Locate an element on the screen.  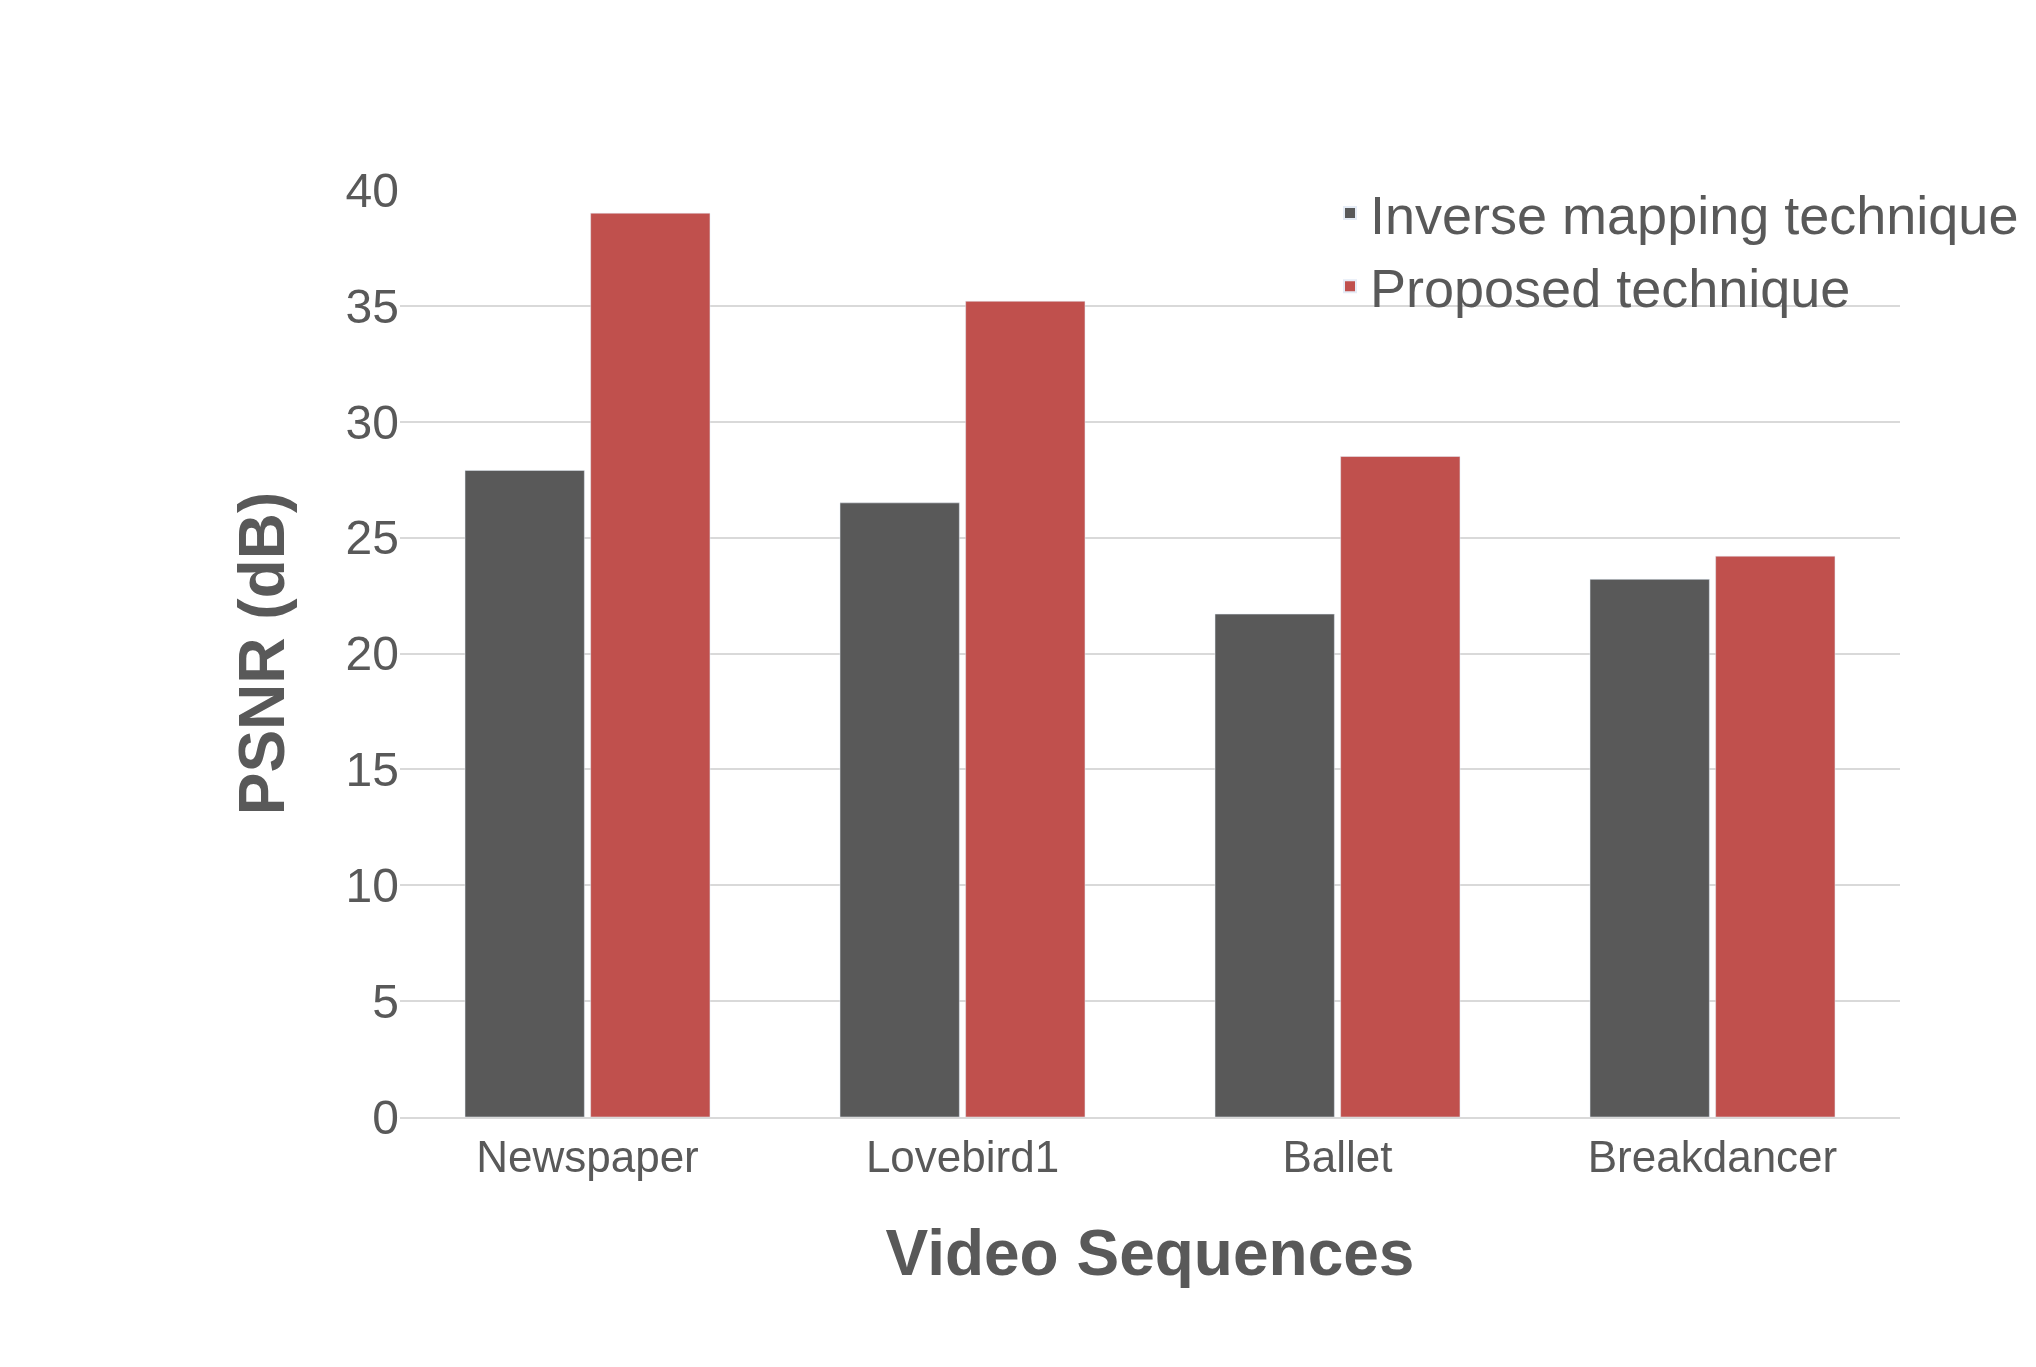
x-tick-label: Newspaper is located at coordinates (587, 1156).